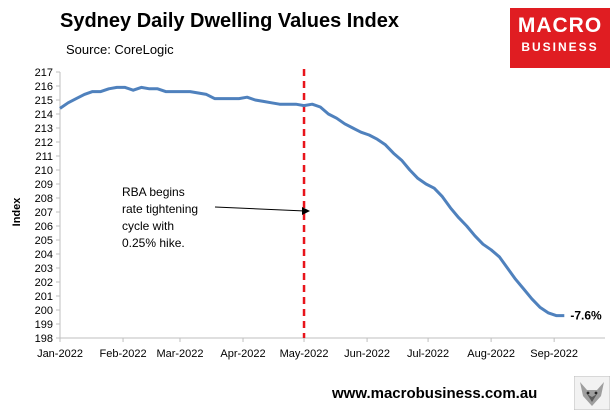  Describe the element at coordinates (44, 227) in the screenshot. I see `y-tick-label: 206` at that location.